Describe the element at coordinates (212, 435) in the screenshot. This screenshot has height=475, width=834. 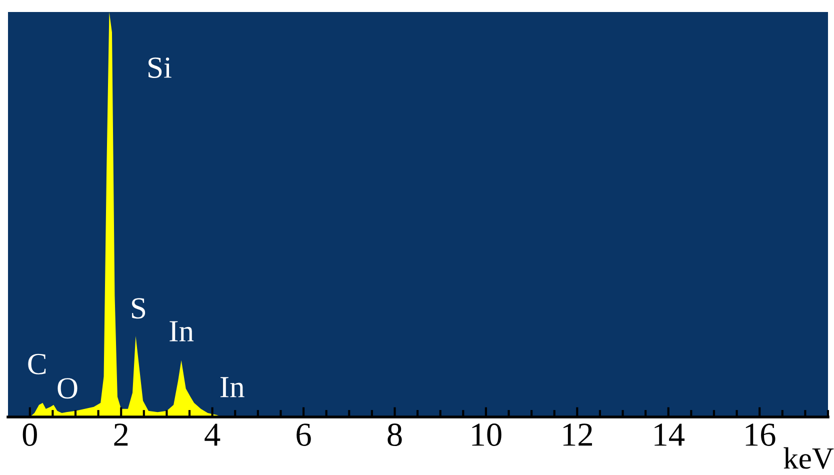
I see `x-tick-label: 4` at that location.